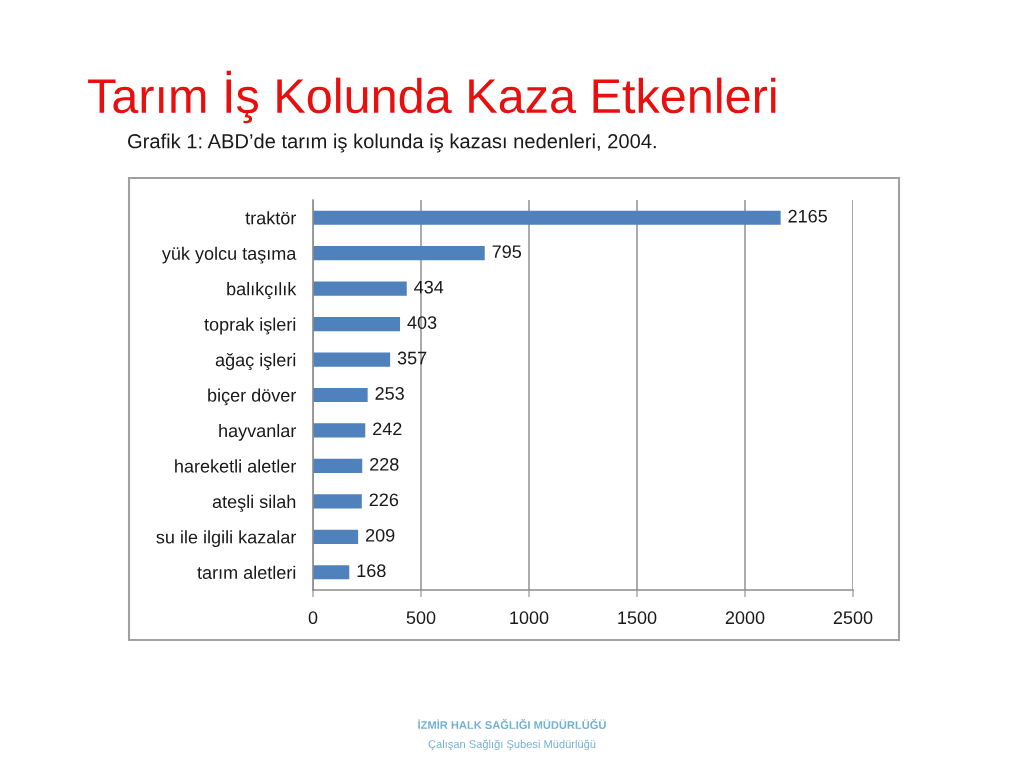  I want to click on data-label: 226, so click(384, 500).